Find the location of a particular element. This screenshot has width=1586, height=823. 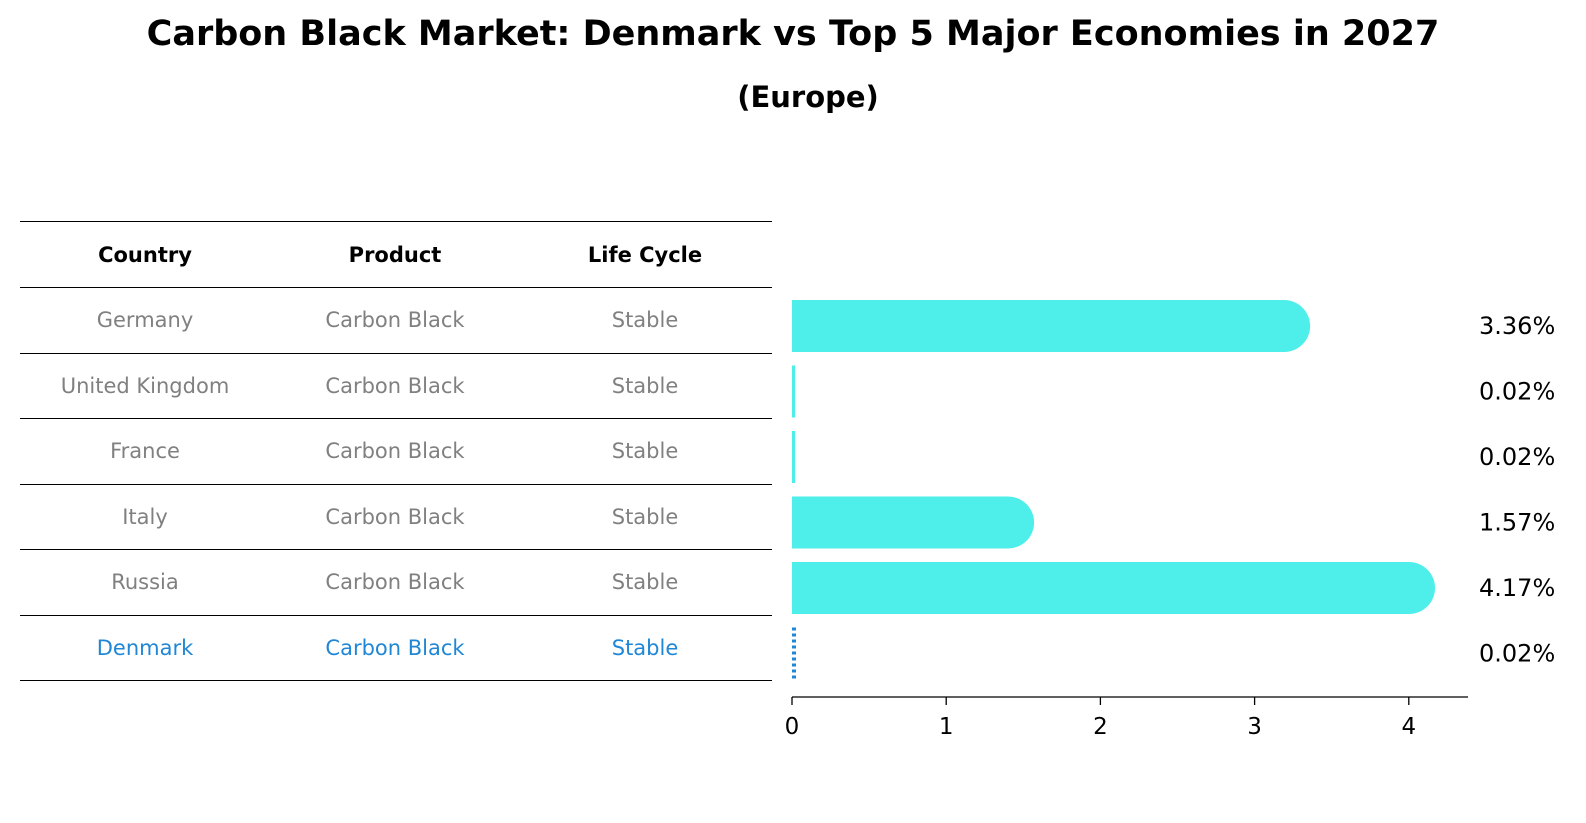

country-cell: Italy is located at coordinates (145, 516).